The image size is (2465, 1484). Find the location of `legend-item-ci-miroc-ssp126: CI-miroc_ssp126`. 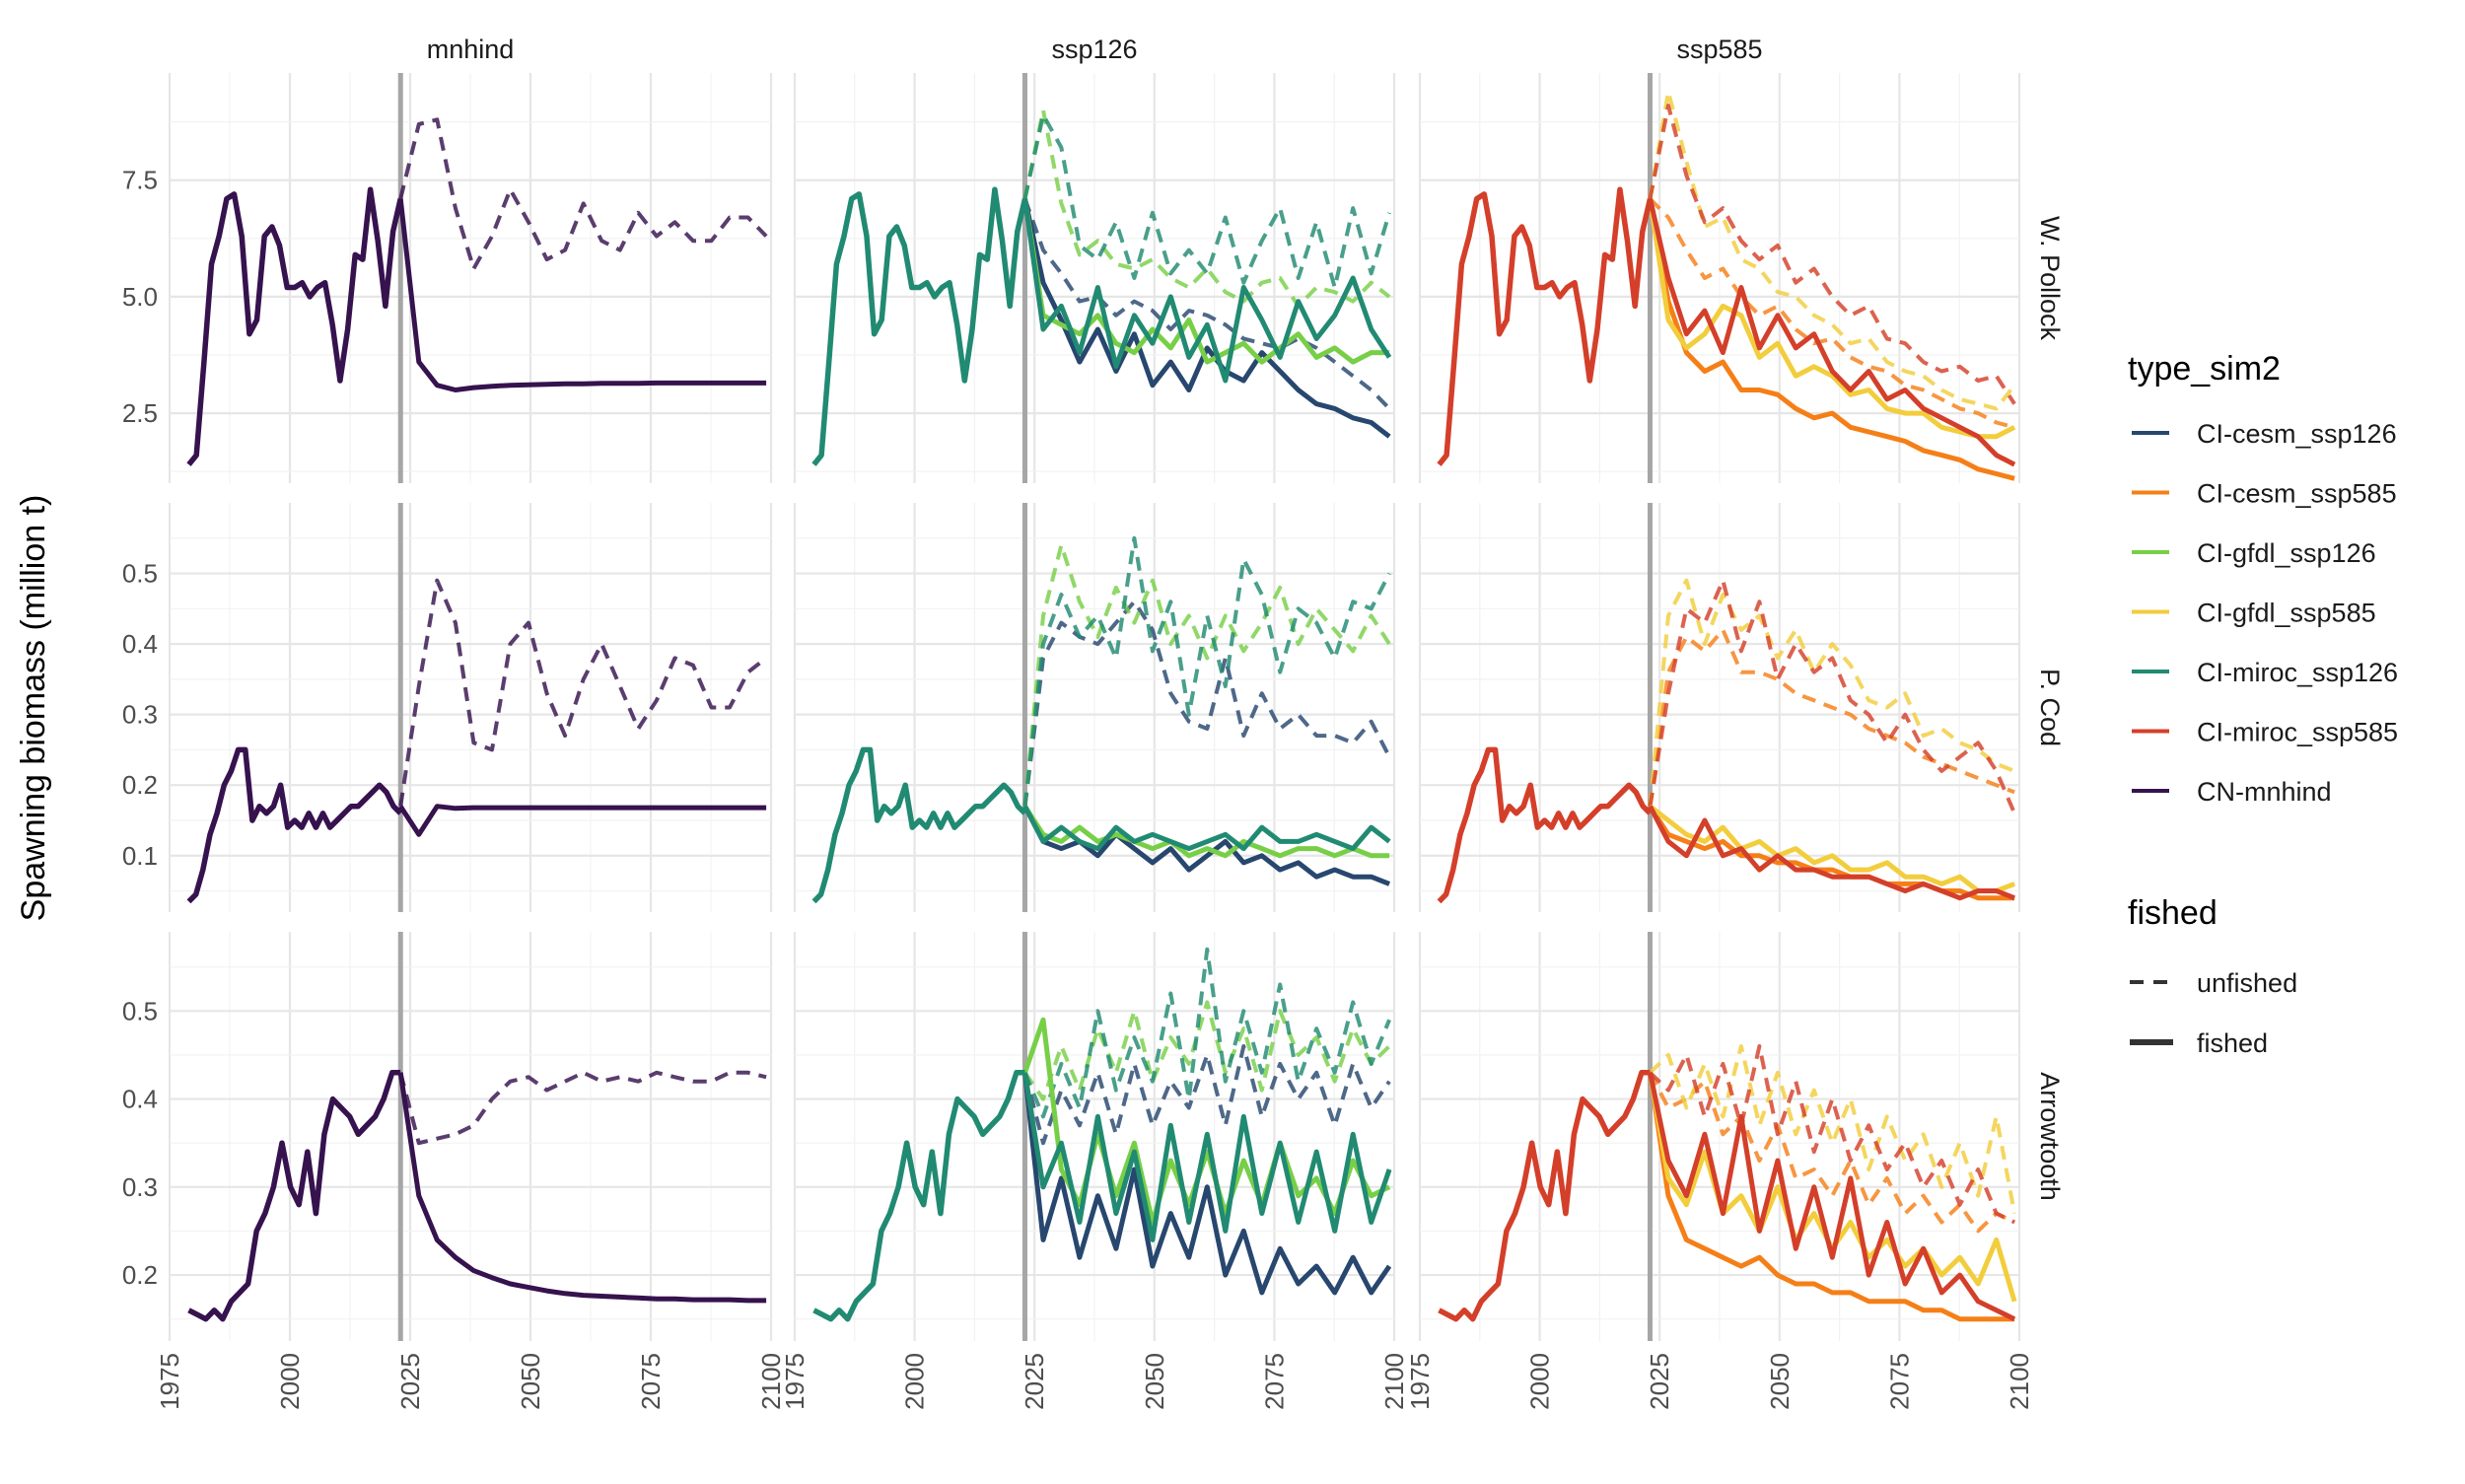

legend-item-ci-miroc-ssp126: CI-miroc_ssp126 is located at coordinates (2265, 672).